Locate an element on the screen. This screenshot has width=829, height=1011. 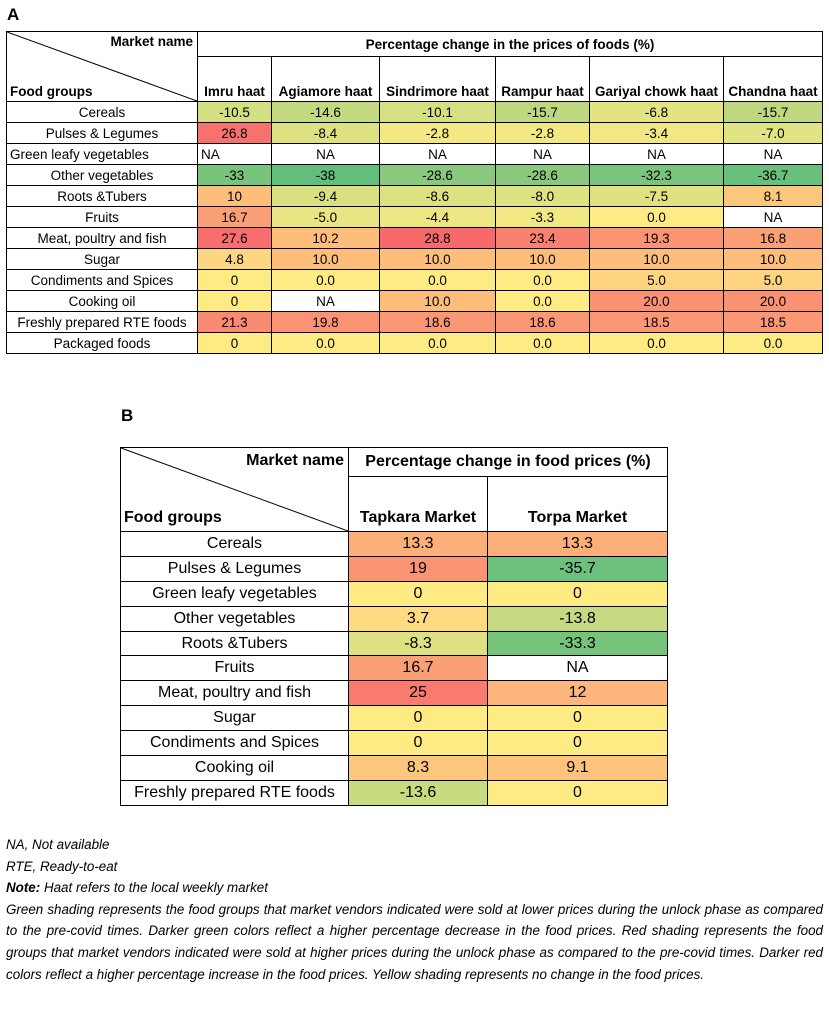
table-row: Freshly prepared RTE foods -13.6 0 is located at coordinates (394, 792).